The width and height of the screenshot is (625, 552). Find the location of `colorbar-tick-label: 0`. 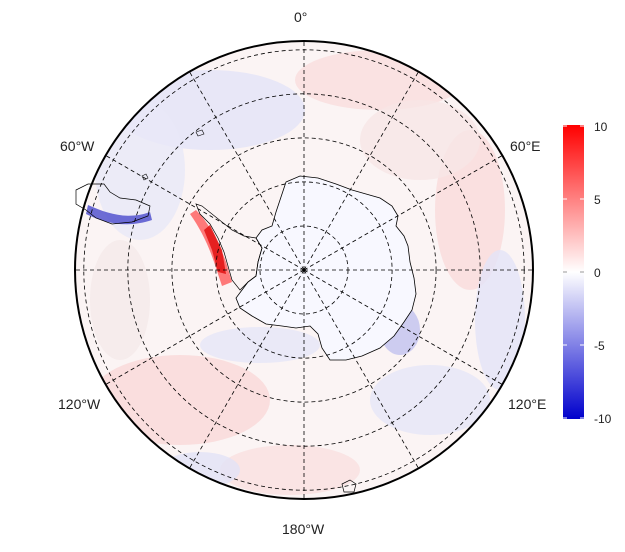

colorbar-tick-label: 0 is located at coordinates (597, 273).